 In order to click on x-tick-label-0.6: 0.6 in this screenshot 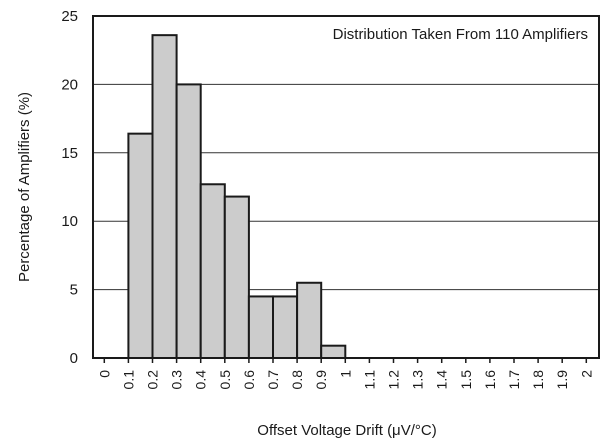, I will do `click(249, 380)`.